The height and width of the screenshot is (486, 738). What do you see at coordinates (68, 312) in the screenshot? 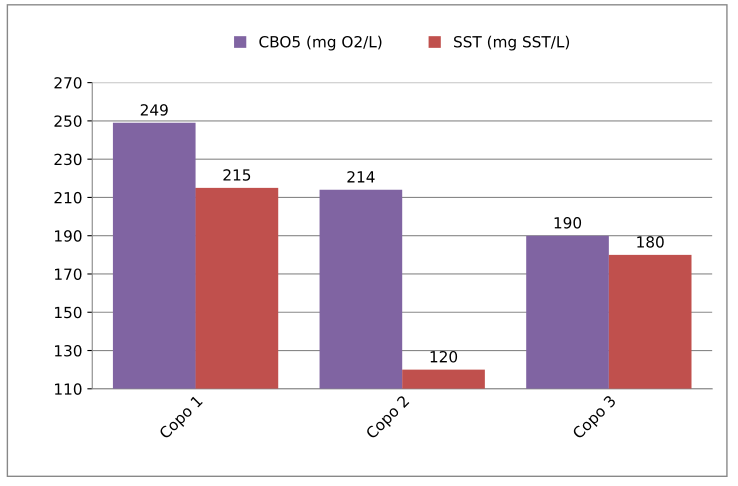
I see `y-tick-label: 150` at bounding box center [68, 312].